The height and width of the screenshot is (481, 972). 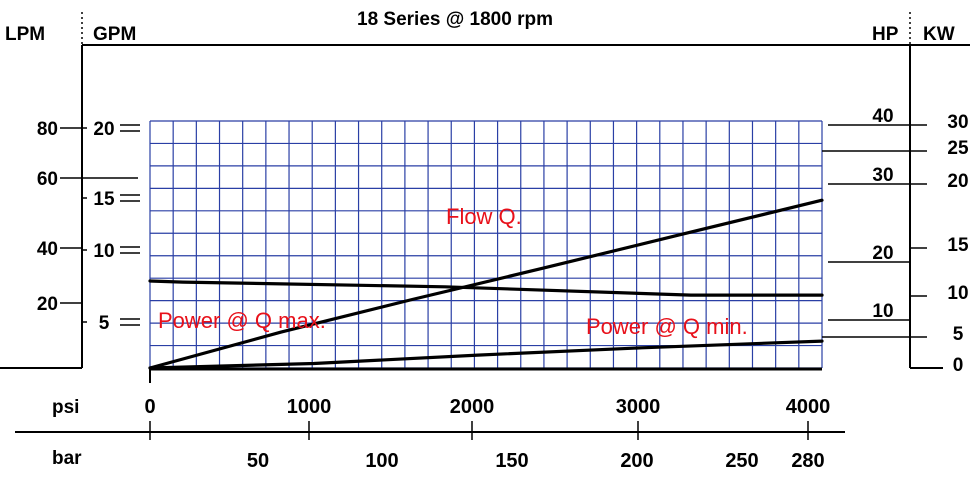 I want to click on hp-tick-label: 10, so click(x=882, y=311).